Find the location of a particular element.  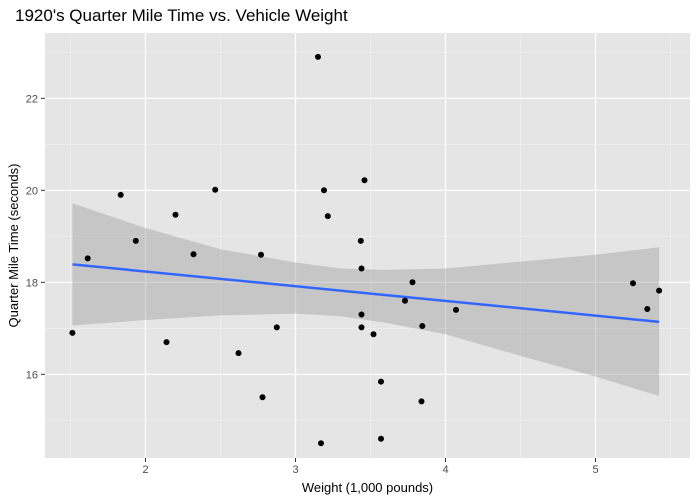

x-tick-label: 5 is located at coordinates (595, 470).